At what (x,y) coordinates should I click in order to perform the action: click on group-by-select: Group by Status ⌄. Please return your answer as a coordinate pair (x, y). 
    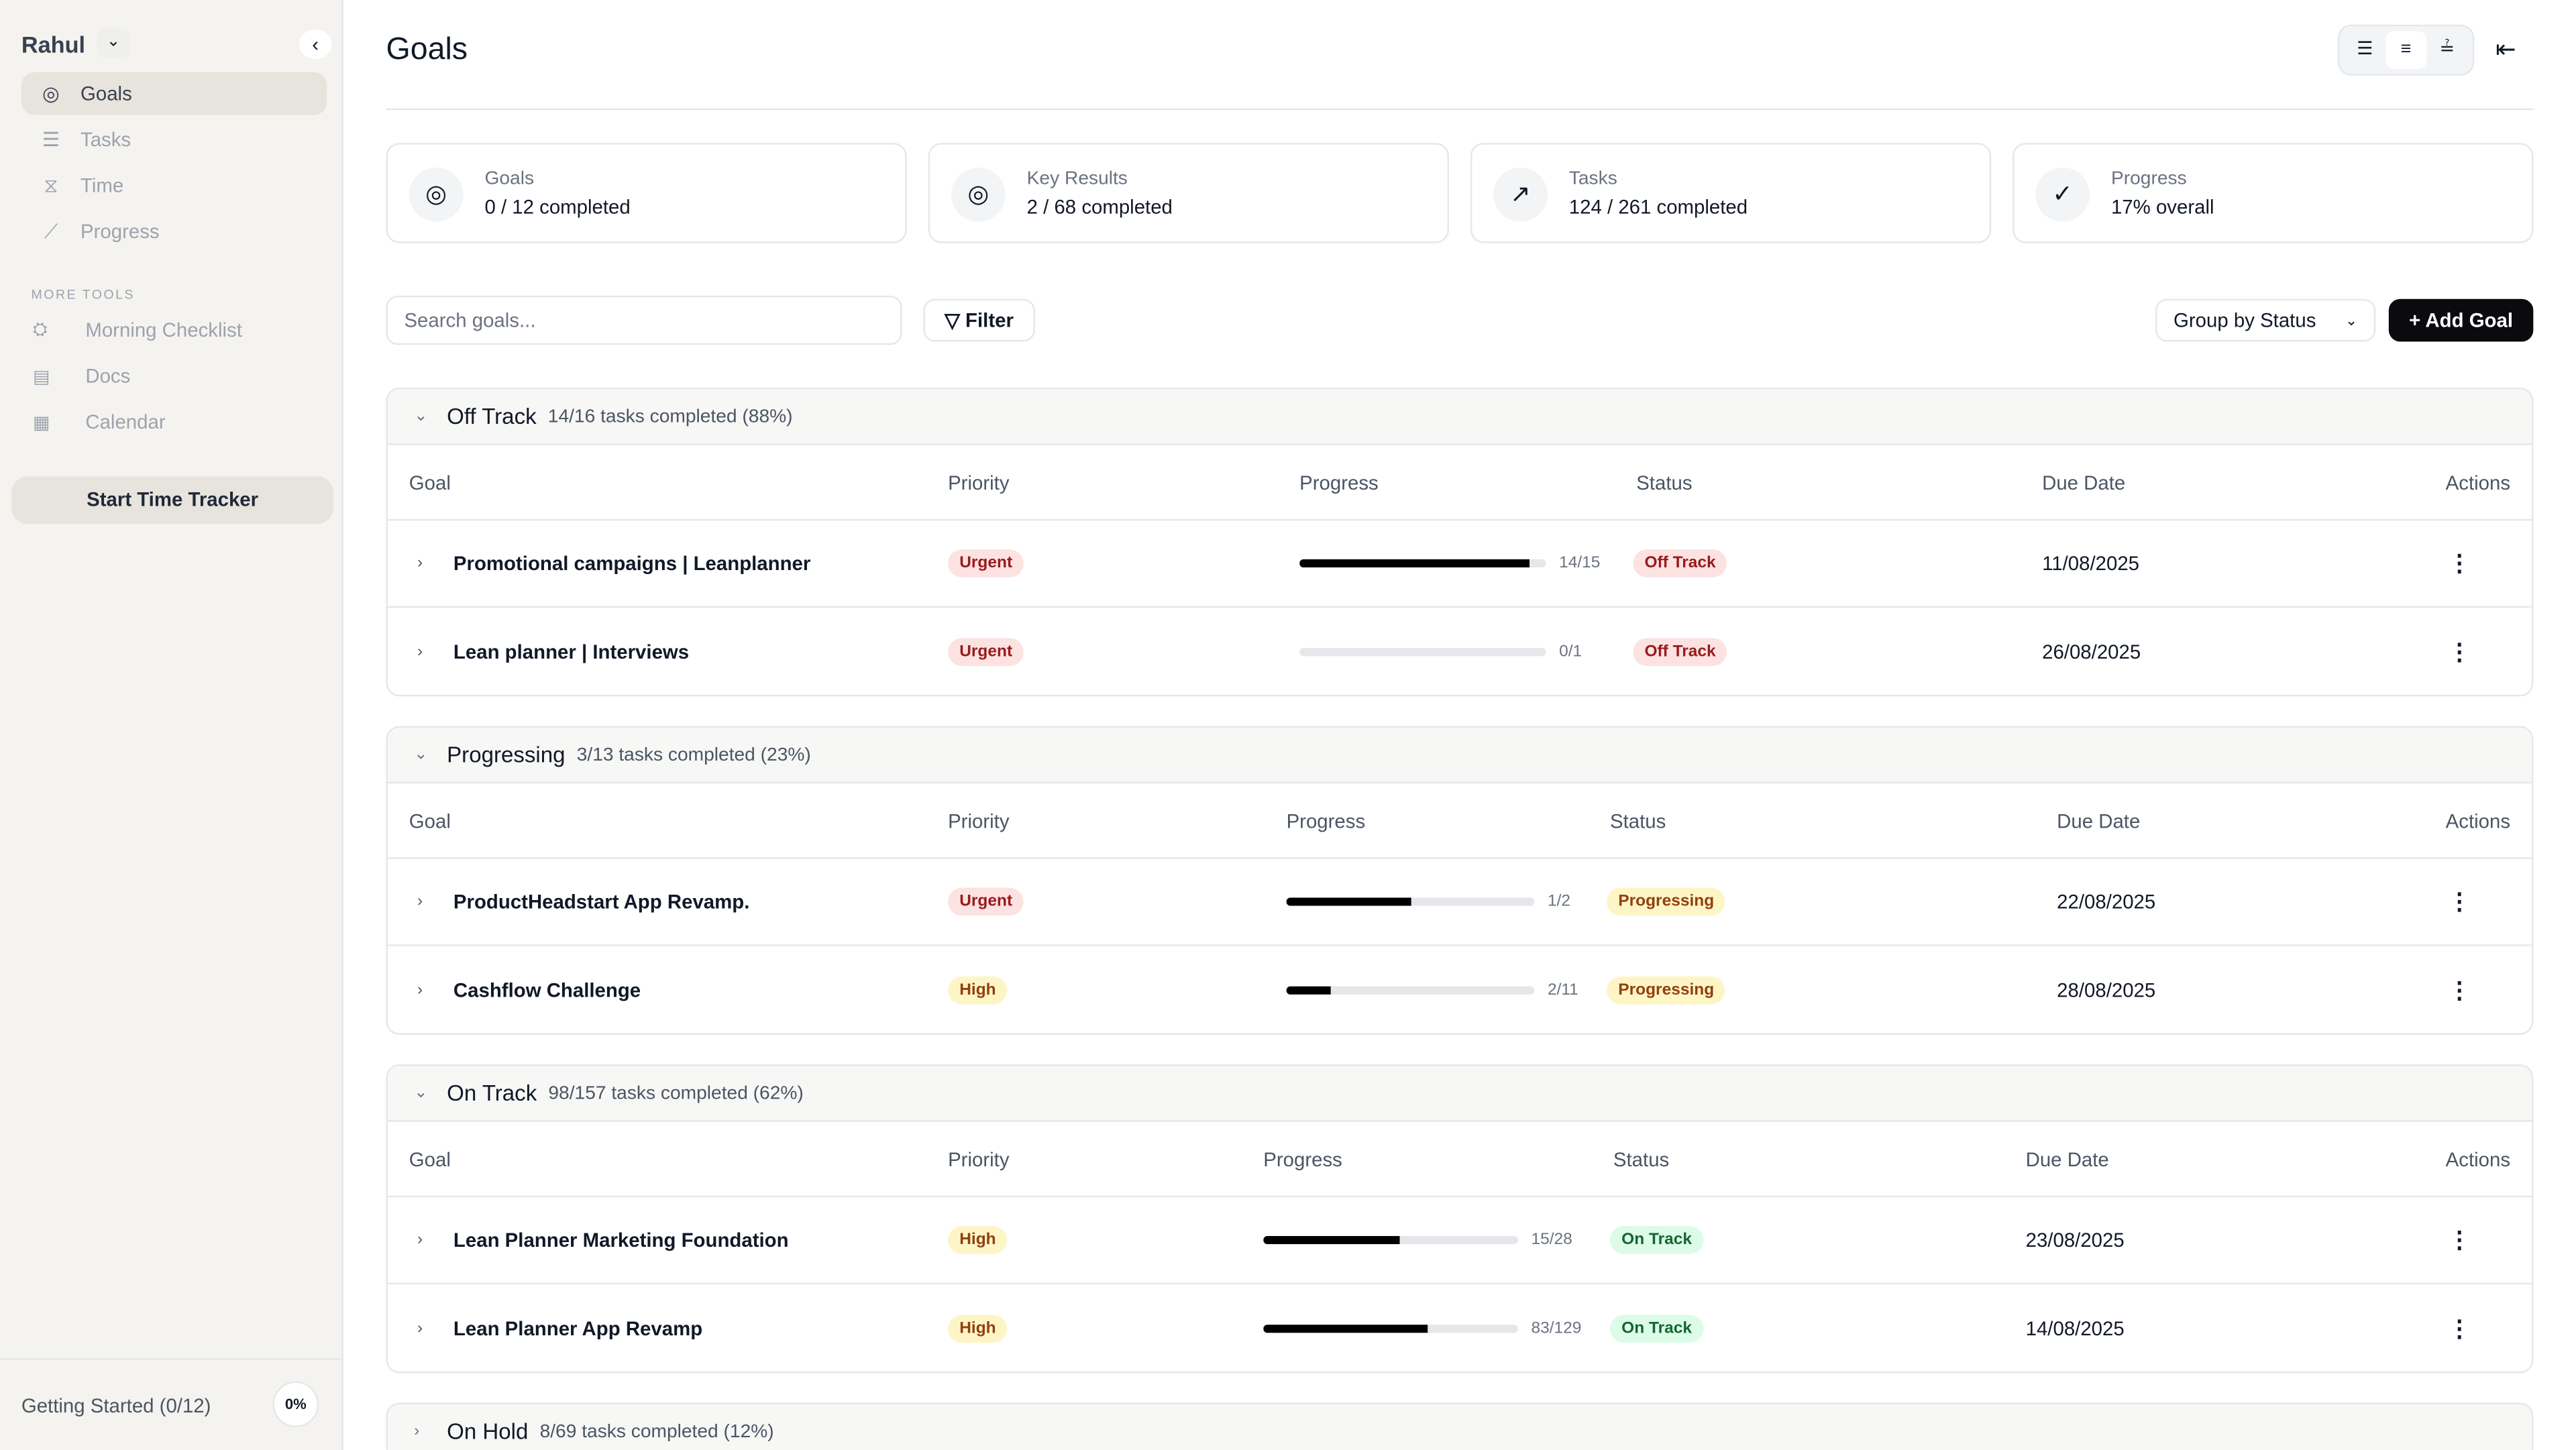
    Looking at the image, I should click on (2265, 320).